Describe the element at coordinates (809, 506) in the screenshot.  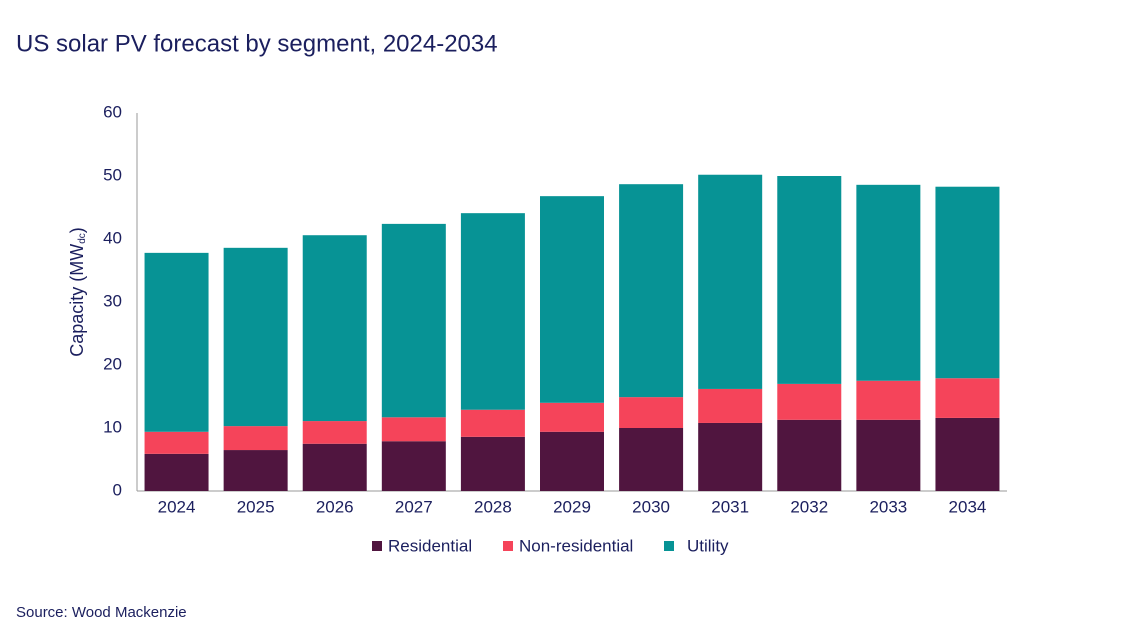
I see `x-tick-label: 2032` at that location.